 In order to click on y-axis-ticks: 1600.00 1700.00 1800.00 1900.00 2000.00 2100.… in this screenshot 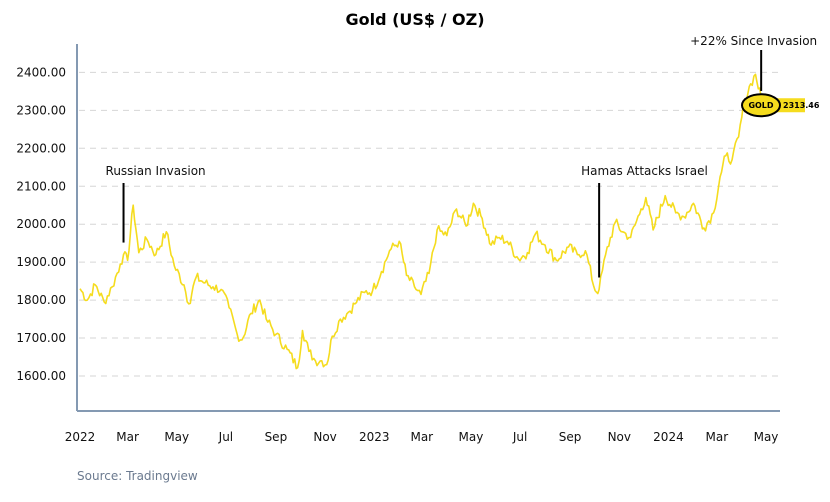, I will do `click(41, 224)`.